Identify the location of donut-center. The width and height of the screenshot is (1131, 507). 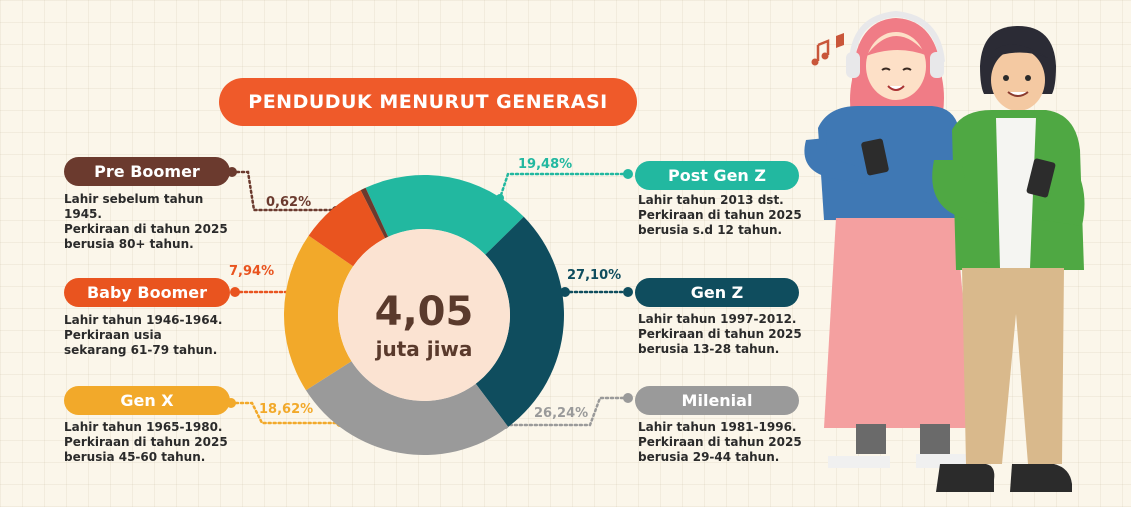
(424, 315).